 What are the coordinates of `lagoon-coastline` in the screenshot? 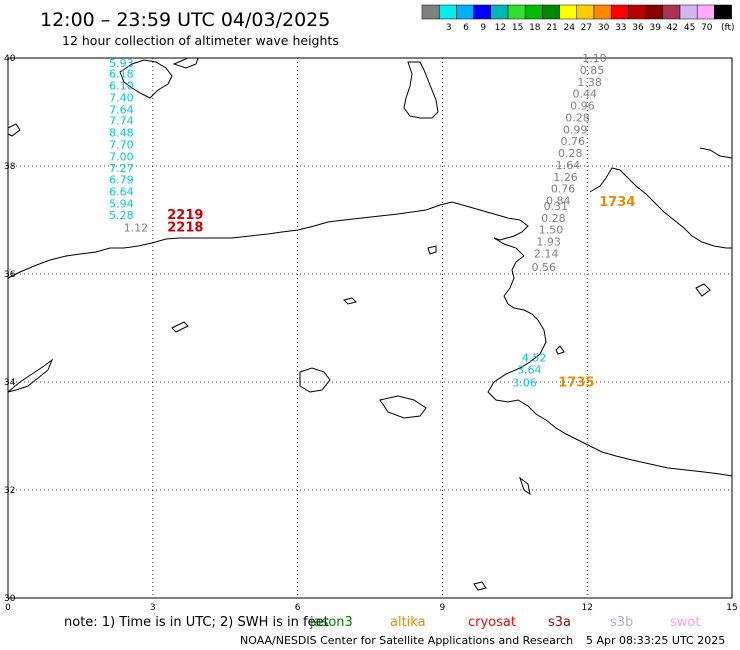 It's located at (525, 486).